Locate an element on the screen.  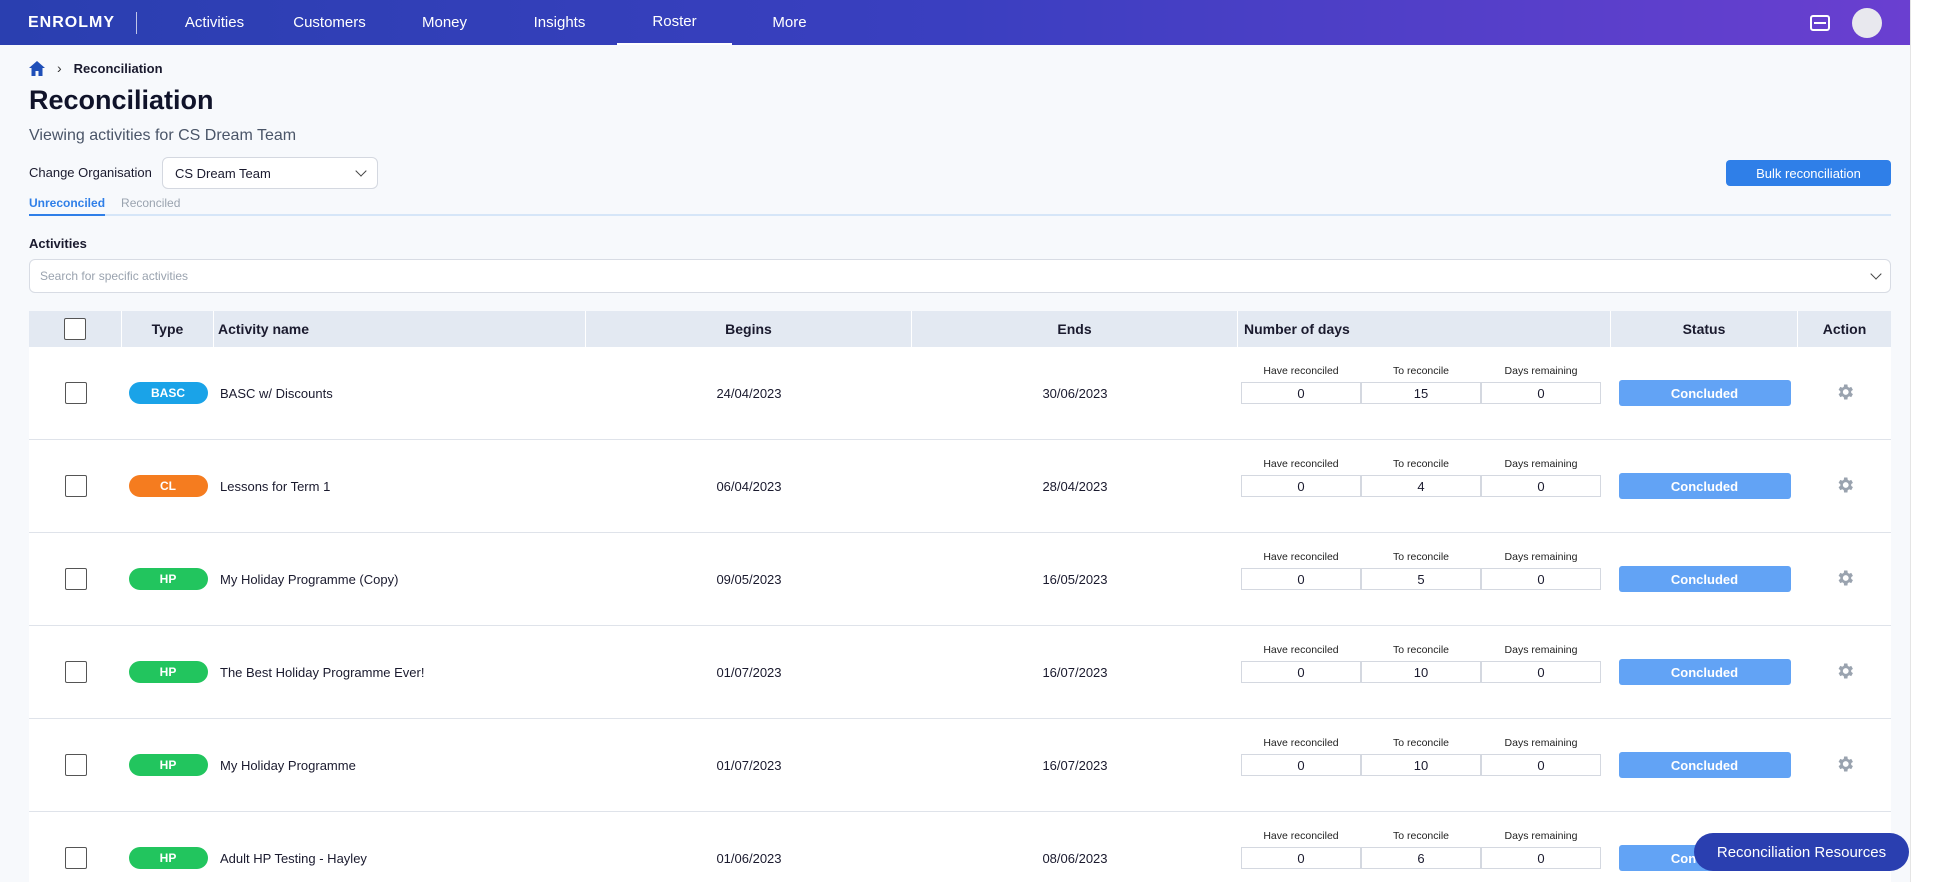
enrolmy-logo: ENROLMY is located at coordinates (71, 22).